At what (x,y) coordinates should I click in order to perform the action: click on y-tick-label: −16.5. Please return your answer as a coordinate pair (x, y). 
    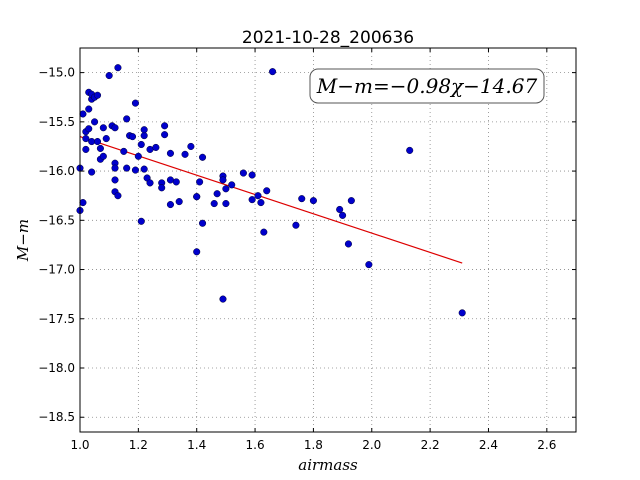
    Looking at the image, I should click on (56, 220).